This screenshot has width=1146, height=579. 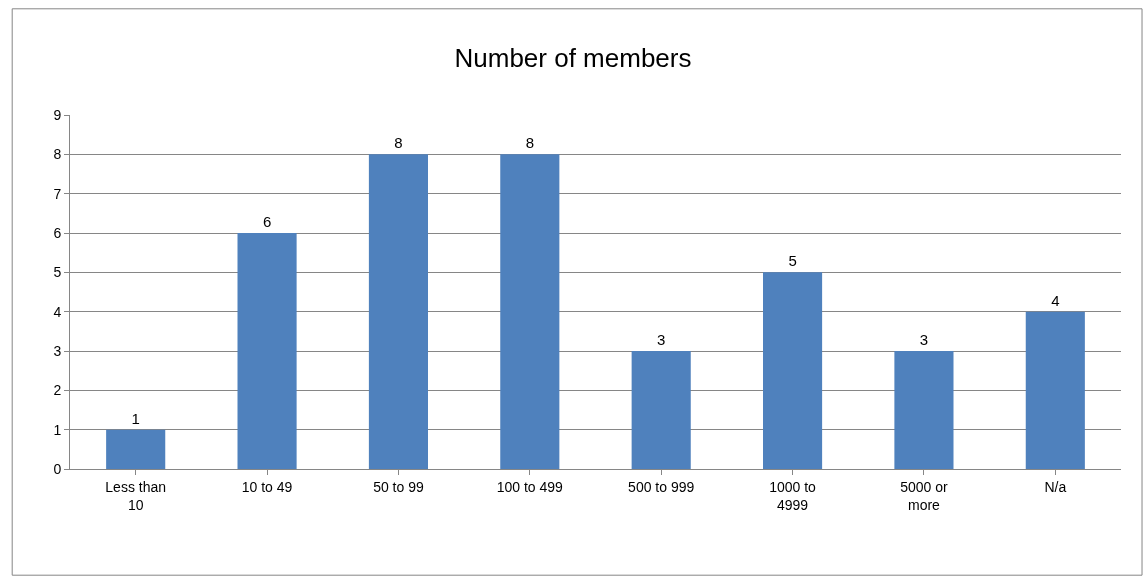 I want to click on y-tick-label: 6, so click(x=57, y=232).